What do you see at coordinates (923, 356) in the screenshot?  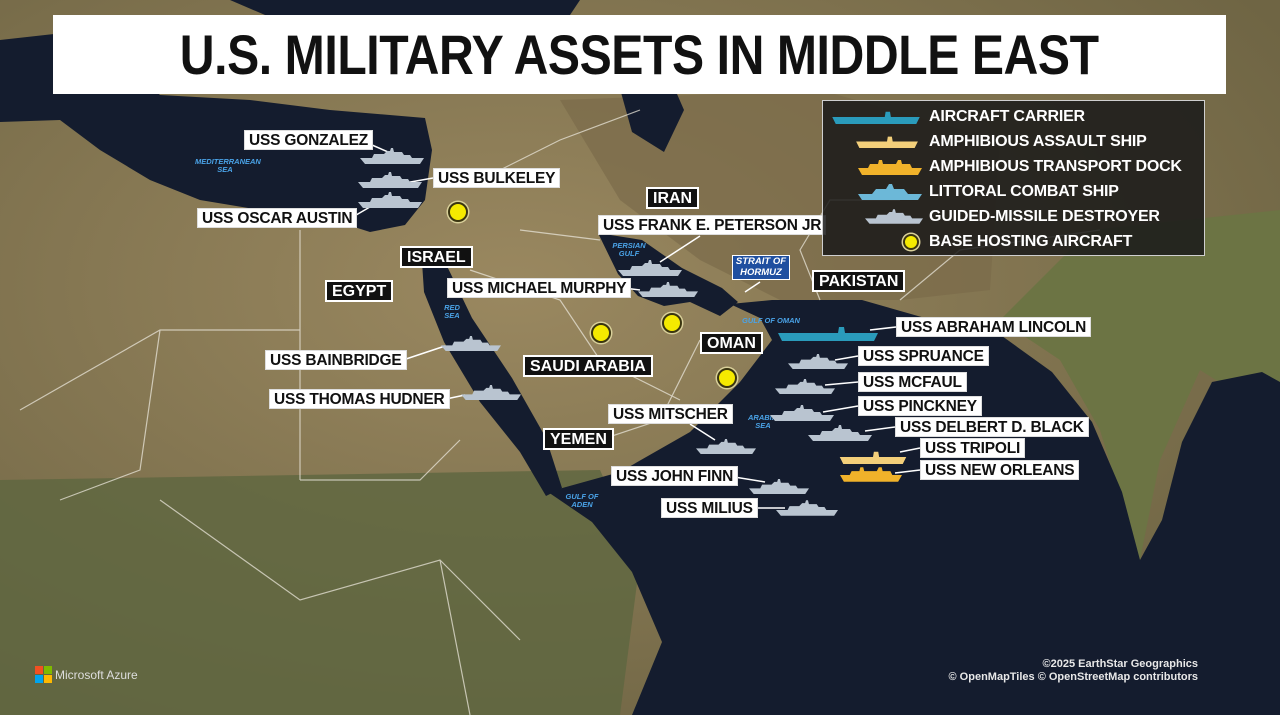 I see `ship-label: USS SPRUANCE` at bounding box center [923, 356].